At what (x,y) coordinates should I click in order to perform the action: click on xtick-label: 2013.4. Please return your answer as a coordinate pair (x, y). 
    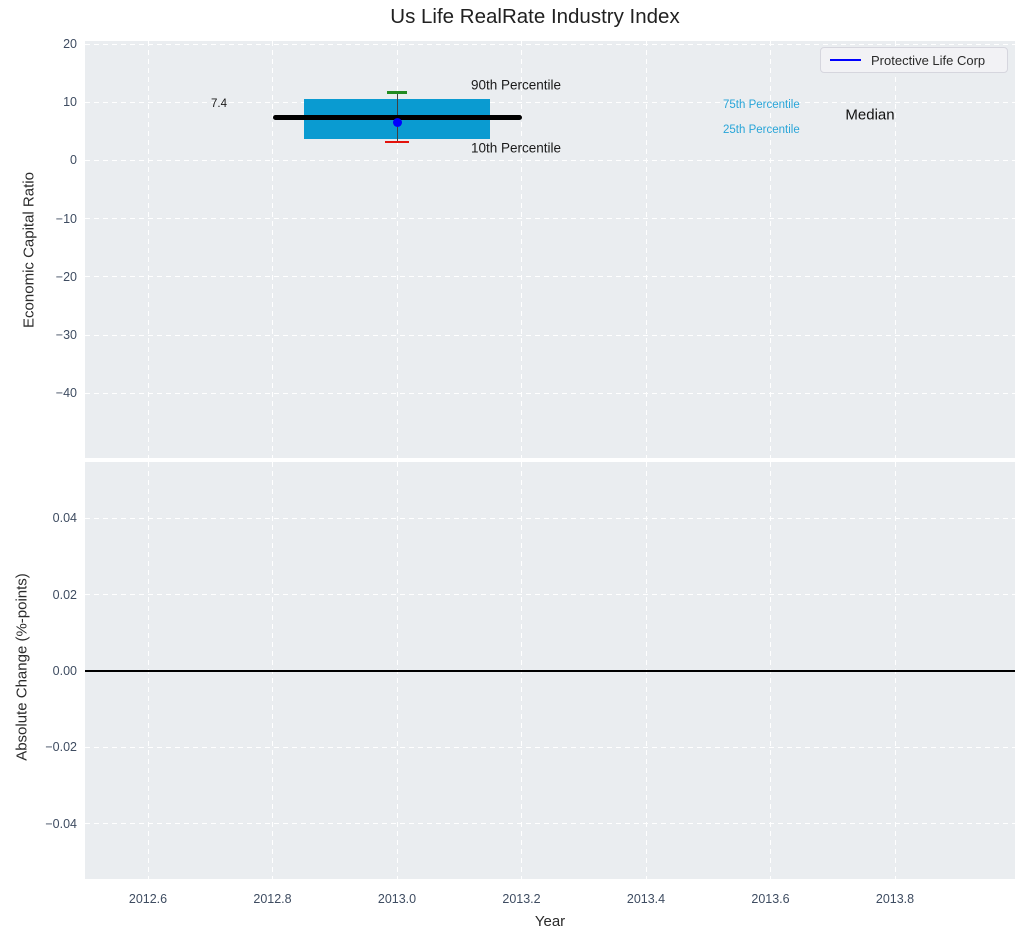
    Looking at the image, I should click on (646, 899).